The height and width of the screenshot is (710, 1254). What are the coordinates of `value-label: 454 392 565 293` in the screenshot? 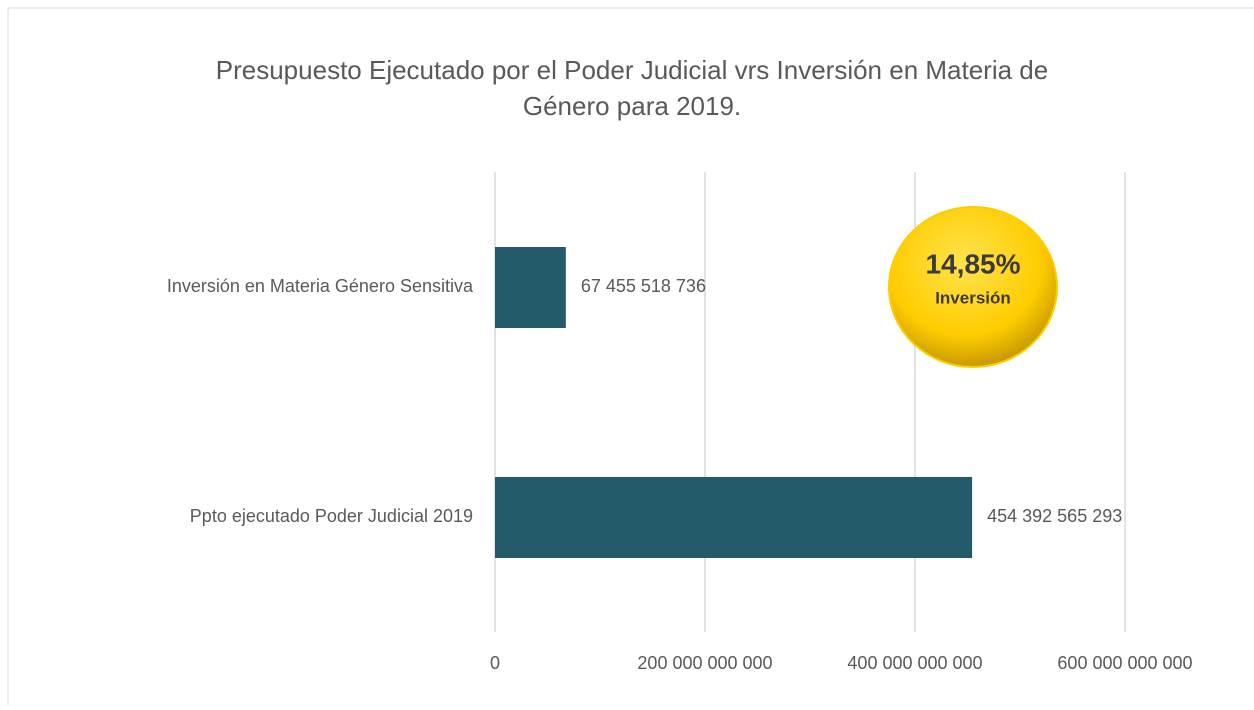 It's located at (1054, 516).